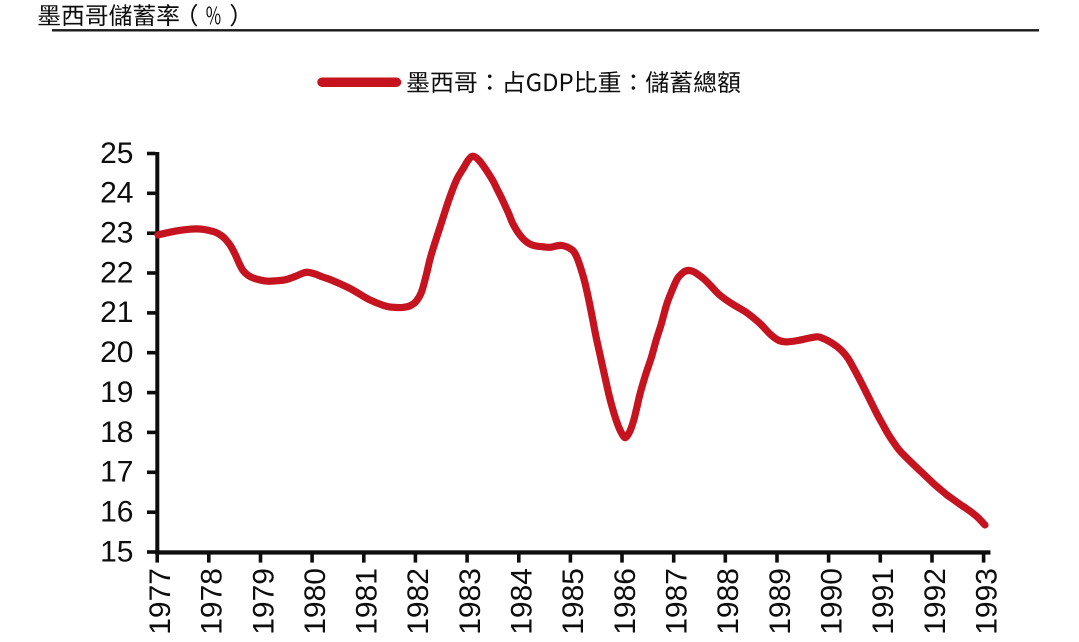 Image resolution: width=1079 pixels, height=642 pixels. What do you see at coordinates (677, 601) in the screenshot?
I see `svg-text: 1987` at bounding box center [677, 601].